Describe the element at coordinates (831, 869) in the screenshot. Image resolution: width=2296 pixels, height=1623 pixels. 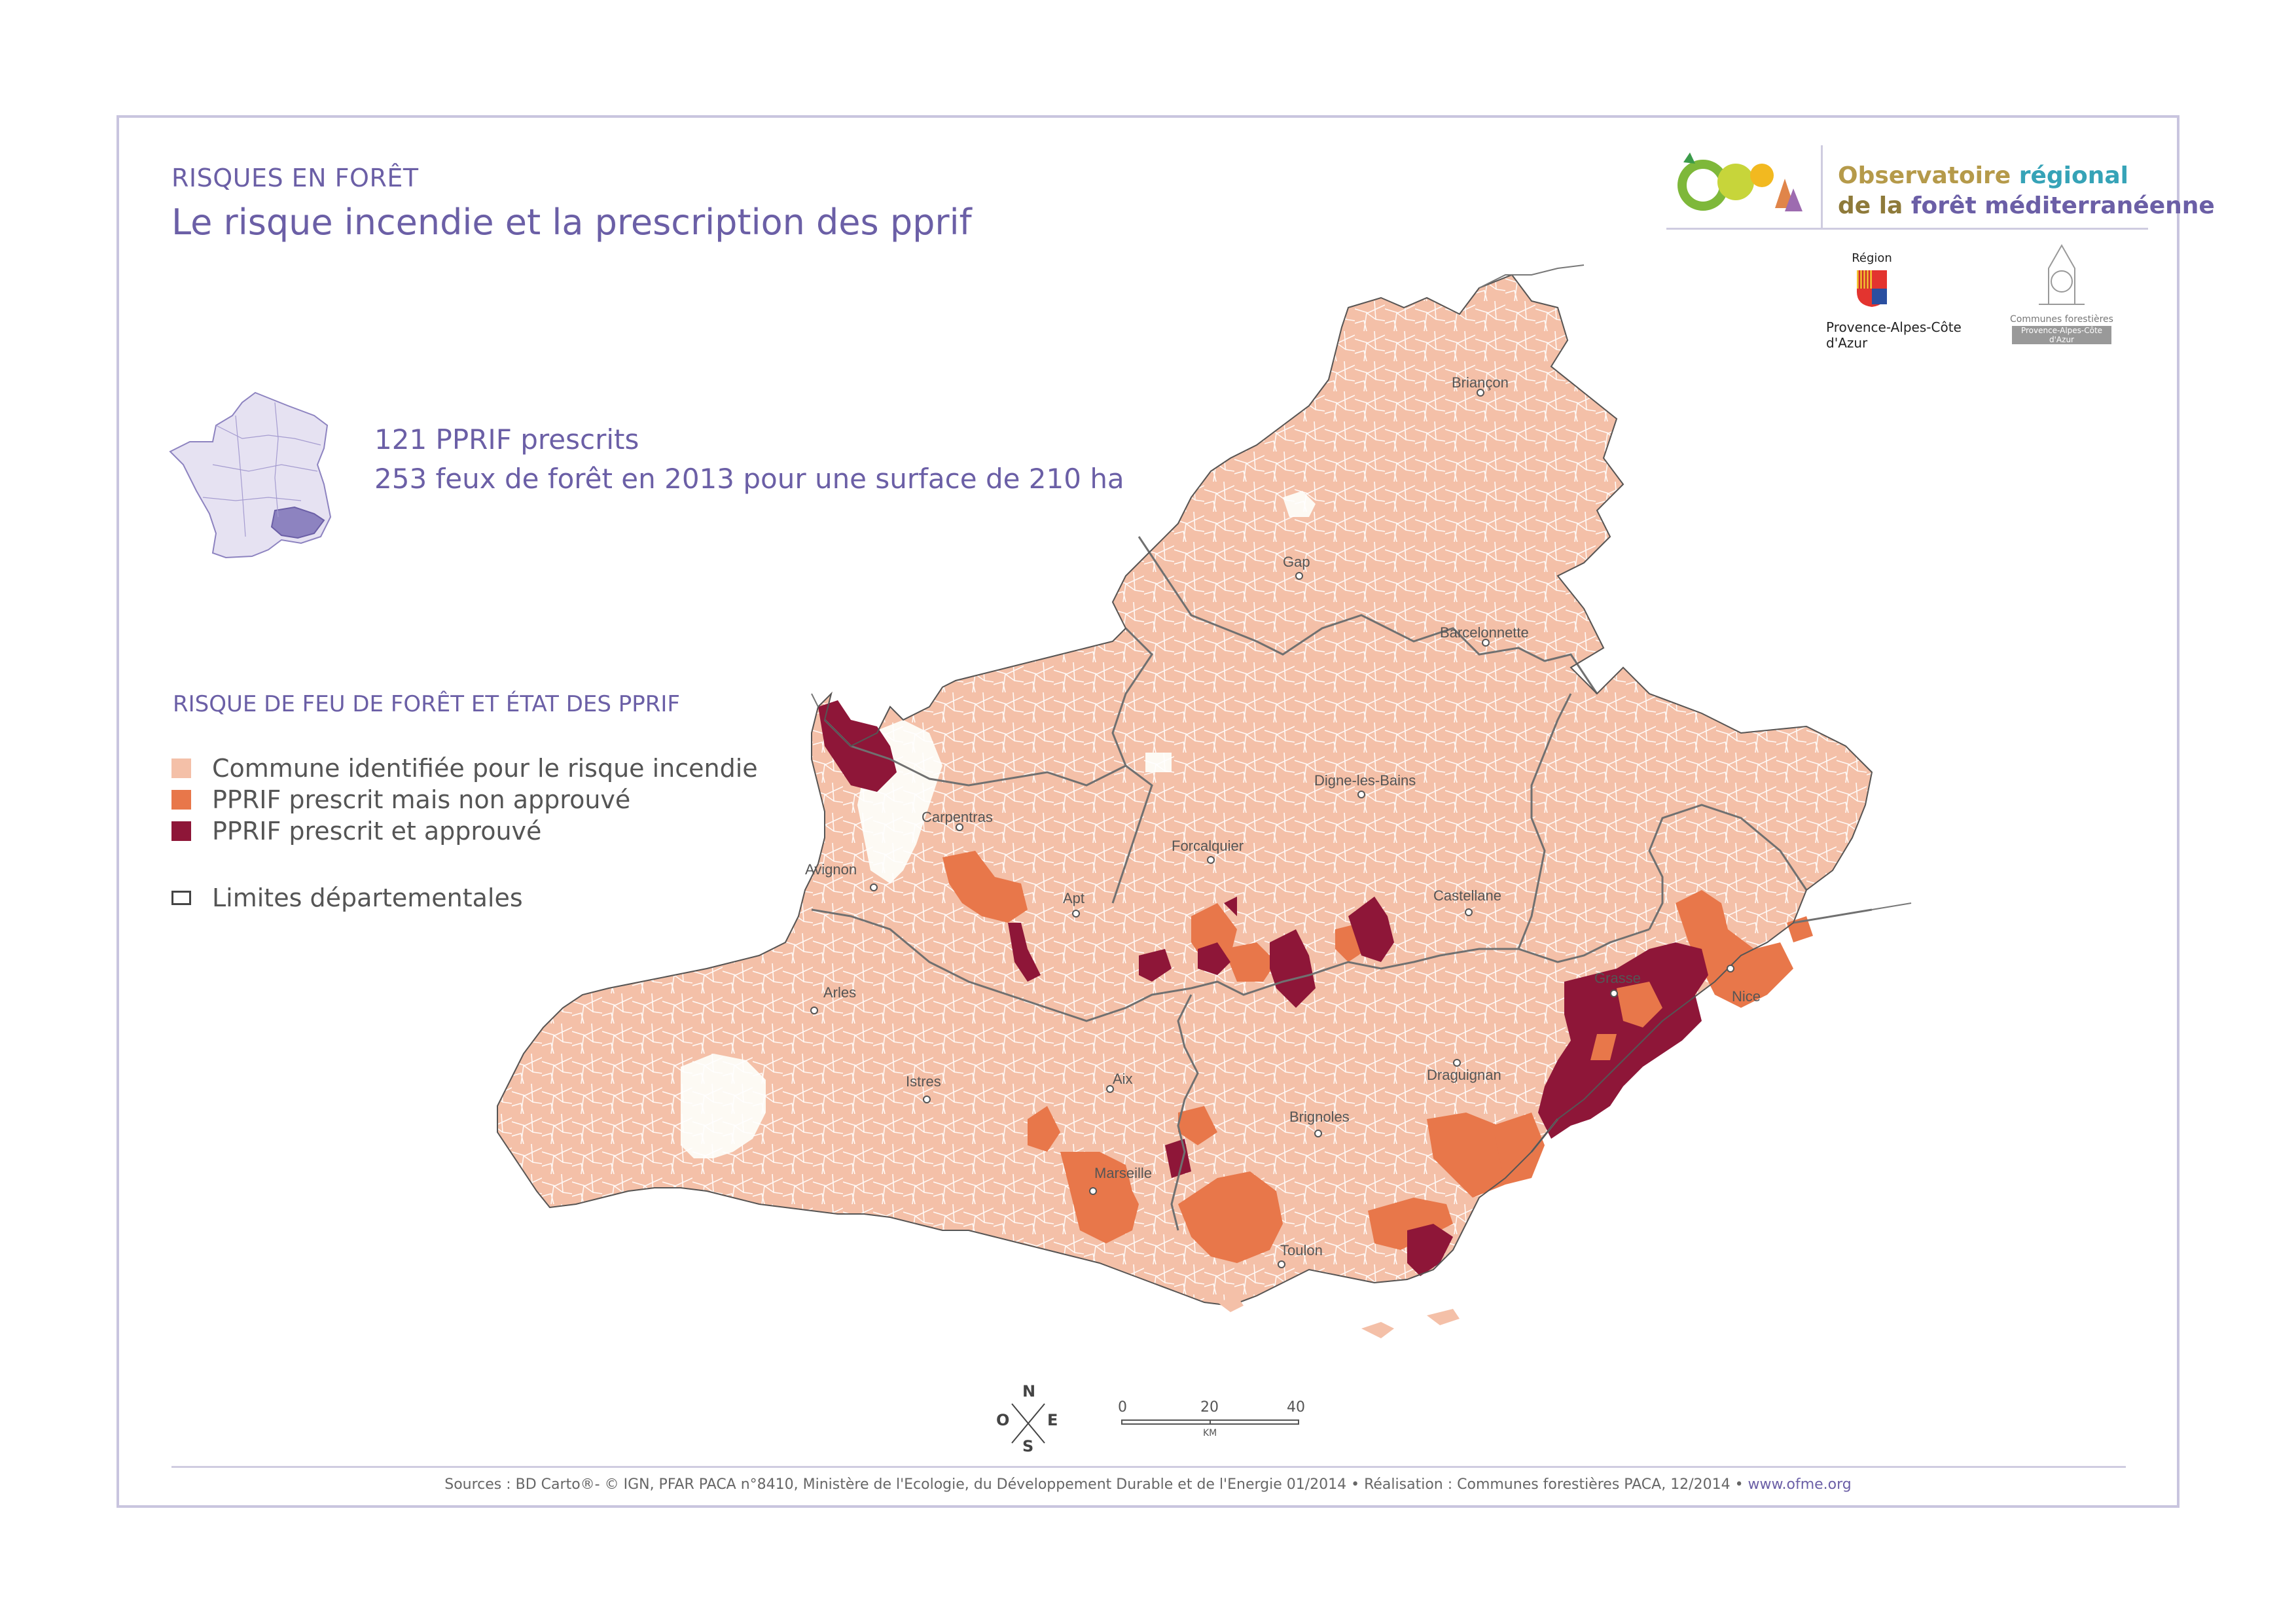
I see `city-label-avignon: Avignon` at that location.